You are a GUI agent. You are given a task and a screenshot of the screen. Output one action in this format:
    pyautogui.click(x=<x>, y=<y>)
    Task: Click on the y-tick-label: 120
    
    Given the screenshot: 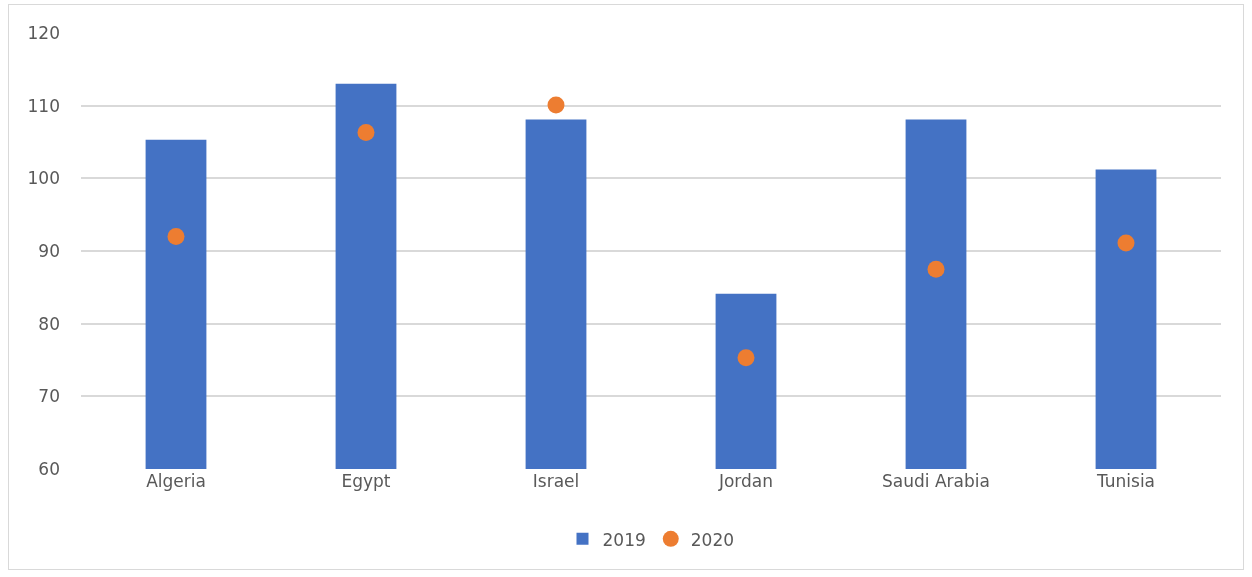 What is the action you would take?
    pyautogui.click(x=43, y=32)
    